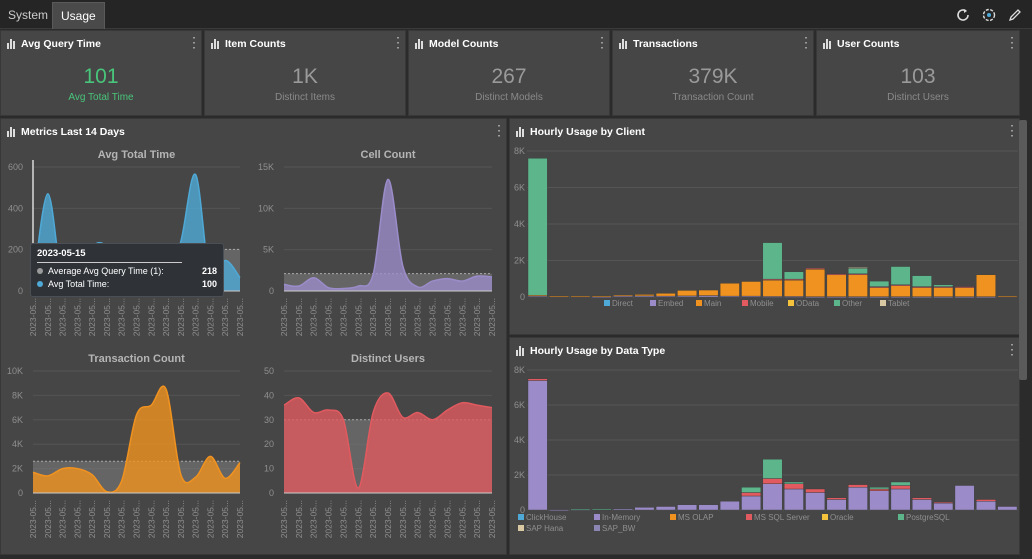 This screenshot has height=559, width=1032. I want to click on kpi-title: User Counts, so click(861, 44).